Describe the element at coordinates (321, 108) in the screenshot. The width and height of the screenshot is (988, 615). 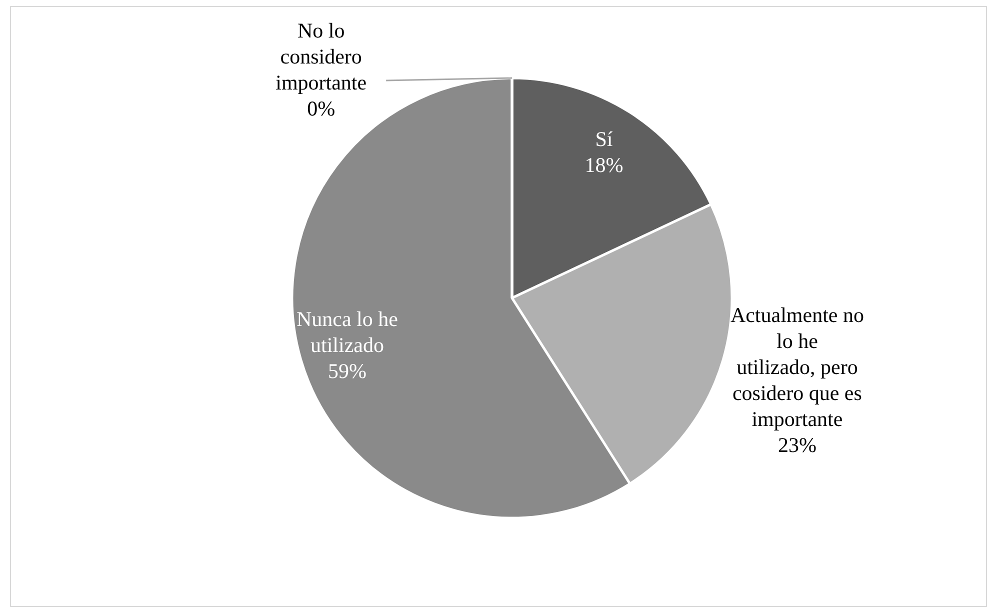
I see `text: 0%` at that location.